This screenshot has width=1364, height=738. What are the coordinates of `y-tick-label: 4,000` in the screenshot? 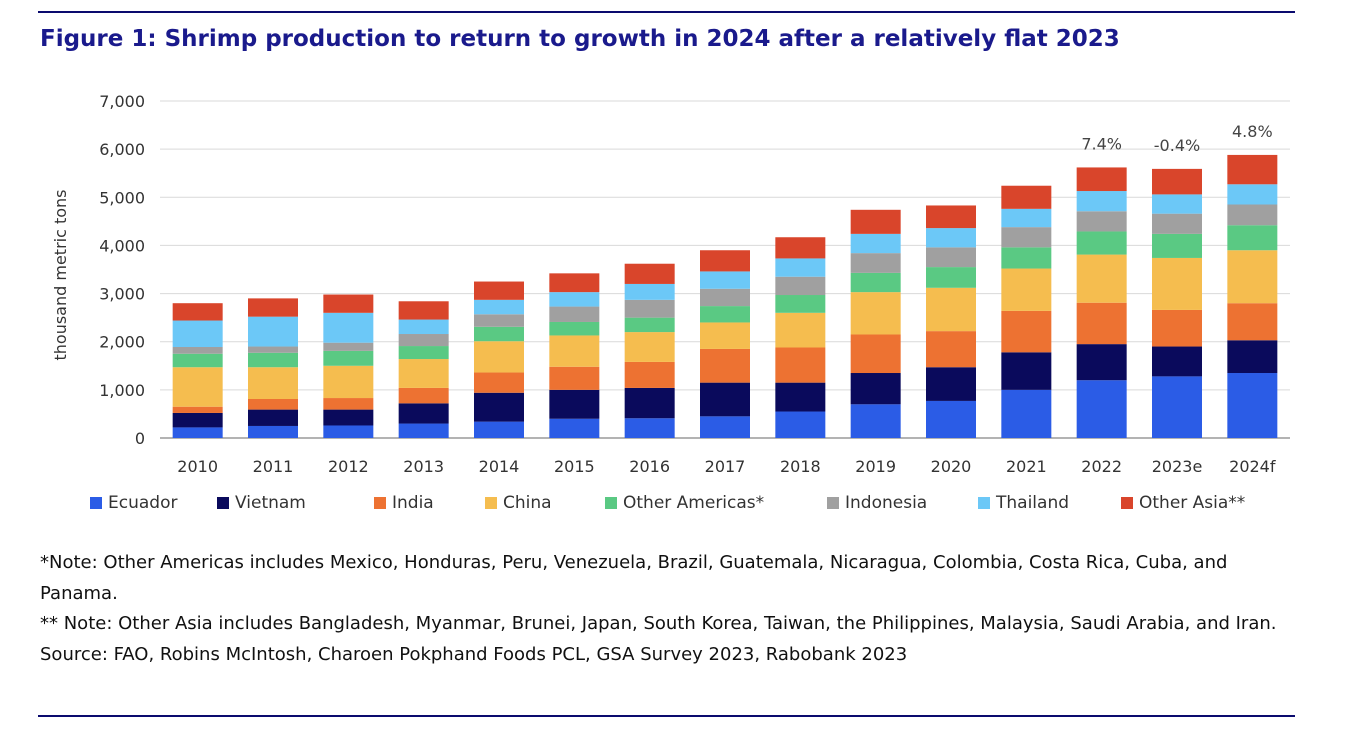 It's located at (122, 245).